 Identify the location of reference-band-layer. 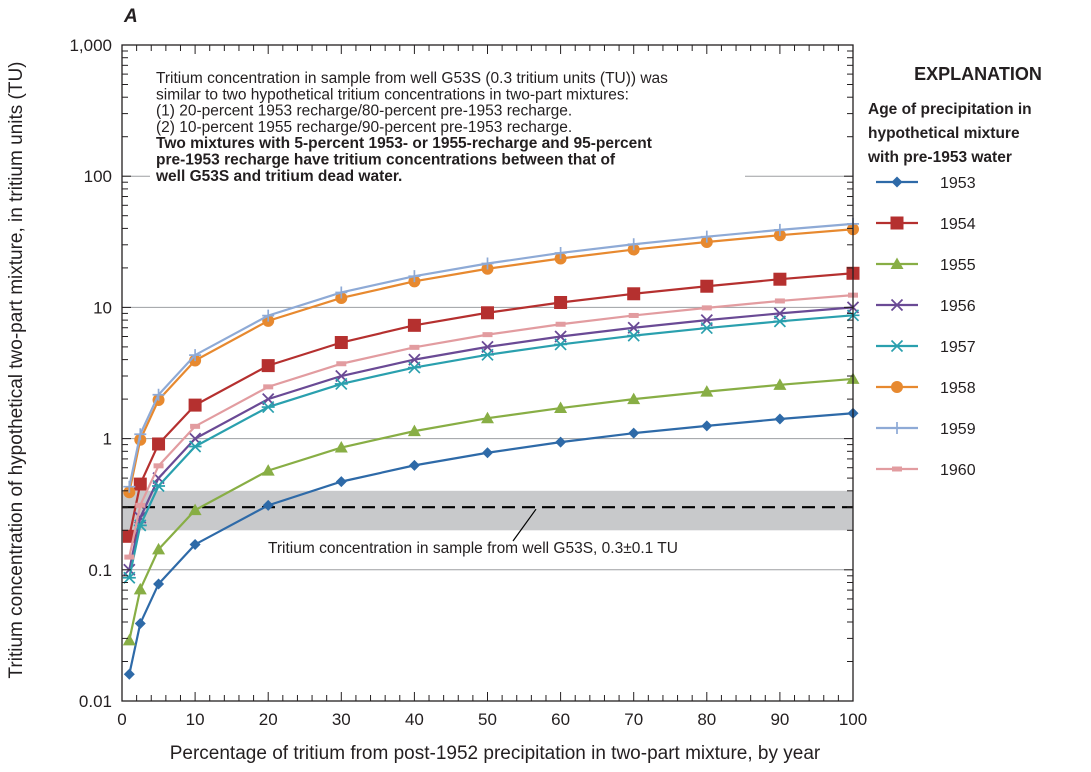
(487, 510).